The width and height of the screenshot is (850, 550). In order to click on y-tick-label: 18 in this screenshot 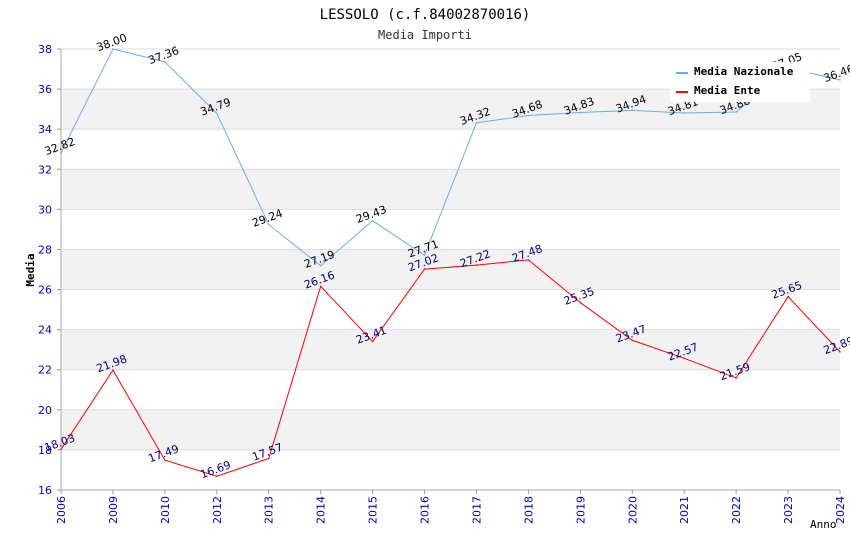, I will do `click(45, 450)`.